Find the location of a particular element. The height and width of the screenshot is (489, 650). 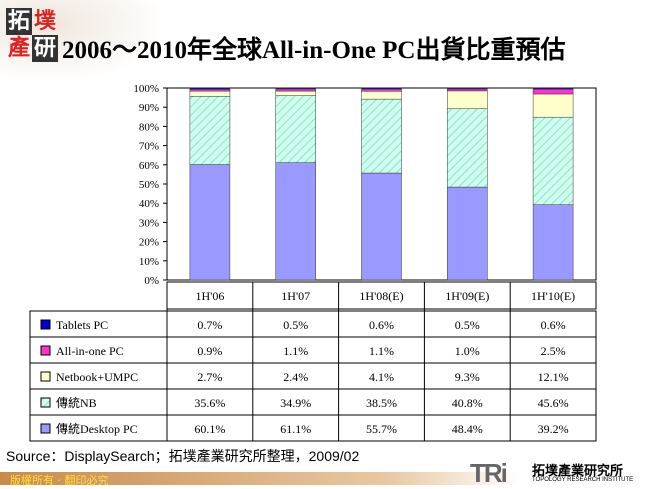

legend-label: 傳統NB is located at coordinates (76, 403).